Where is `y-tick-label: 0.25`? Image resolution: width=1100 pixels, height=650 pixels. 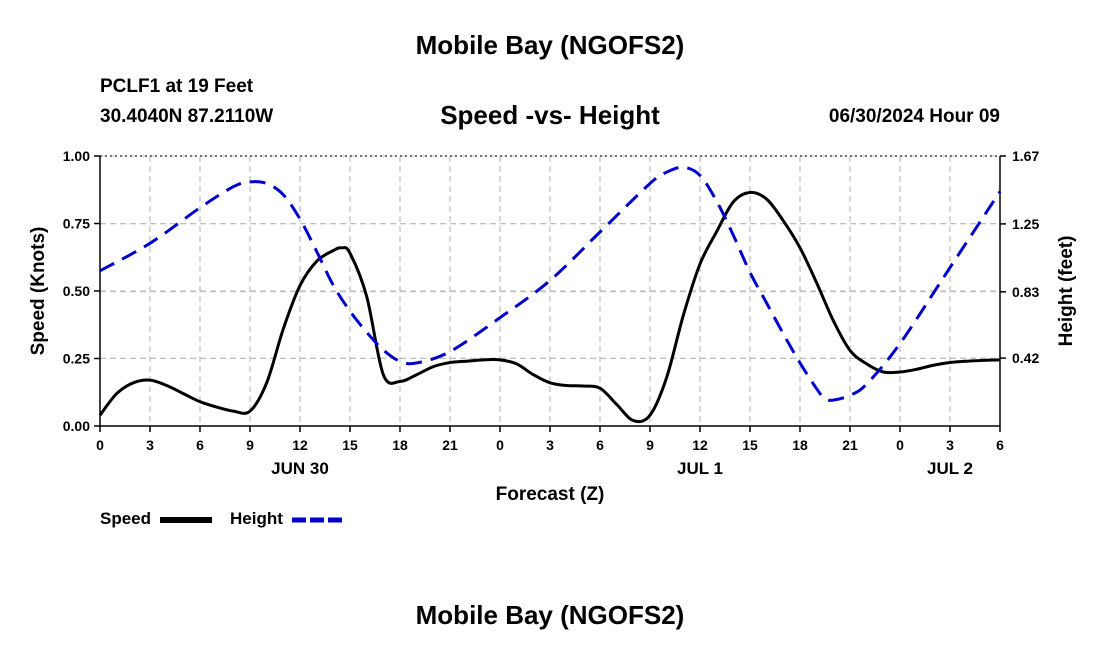
y-tick-label: 0.25 is located at coordinates (76, 359).